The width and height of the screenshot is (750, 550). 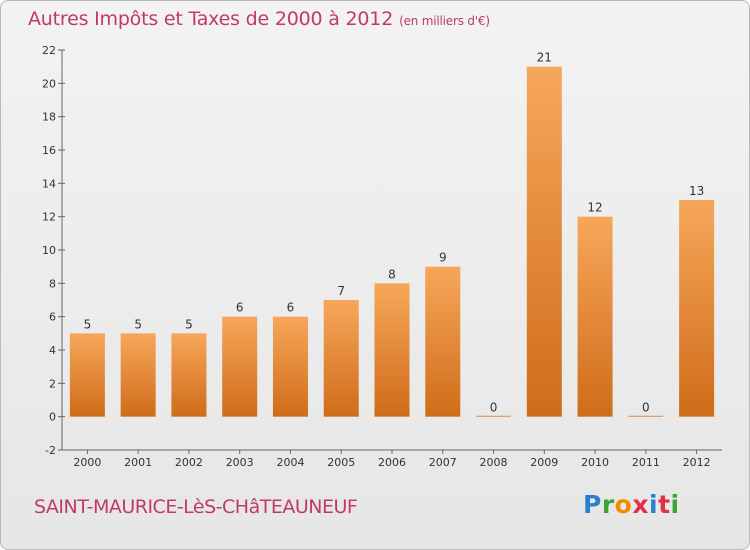 What do you see at coordinates (87, 375) in the screenshot?
I see `bar-2000` at bounding box center [87, 375].